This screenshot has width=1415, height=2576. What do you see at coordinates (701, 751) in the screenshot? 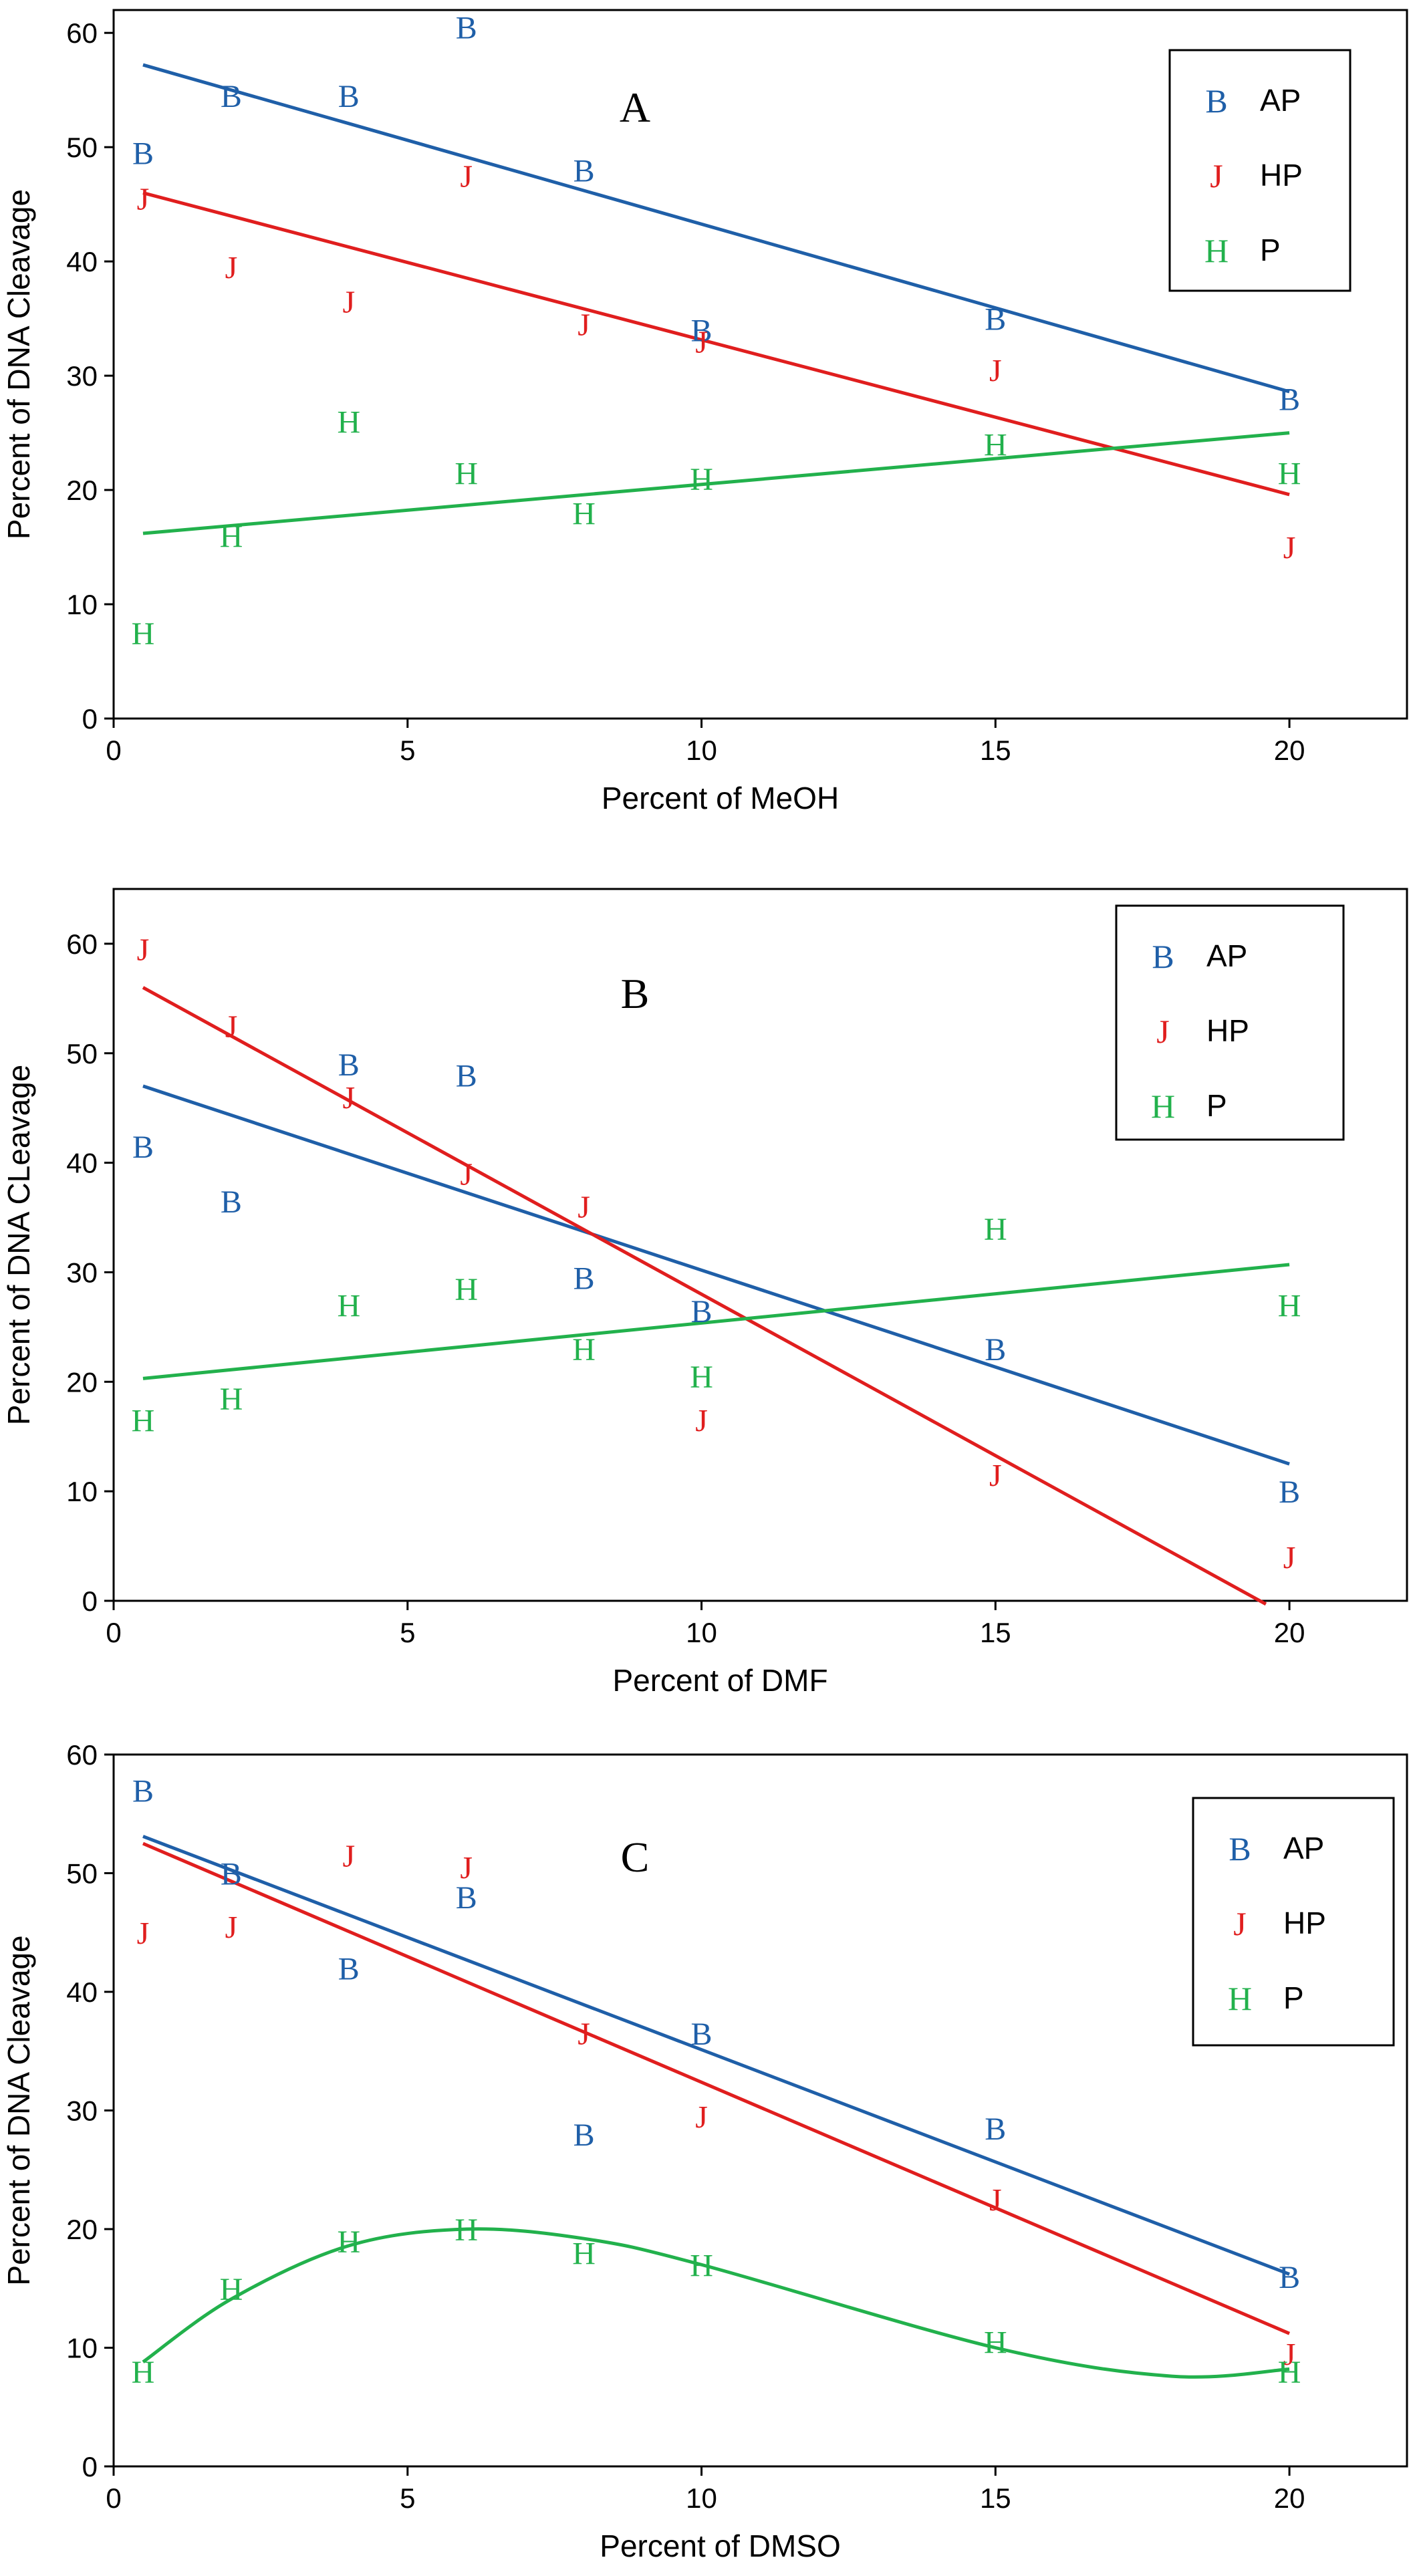
I see `x-tick-label: 10` at bounding box center [701, 751].